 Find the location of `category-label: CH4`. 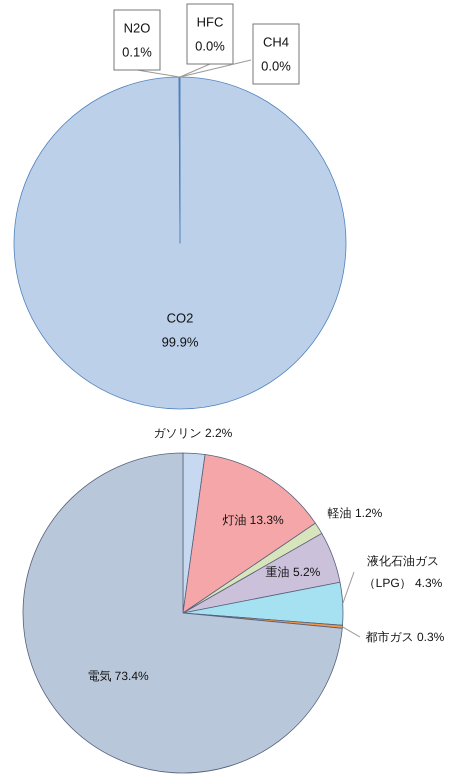

category-label: CH4 is located at coordinates (276, 42).